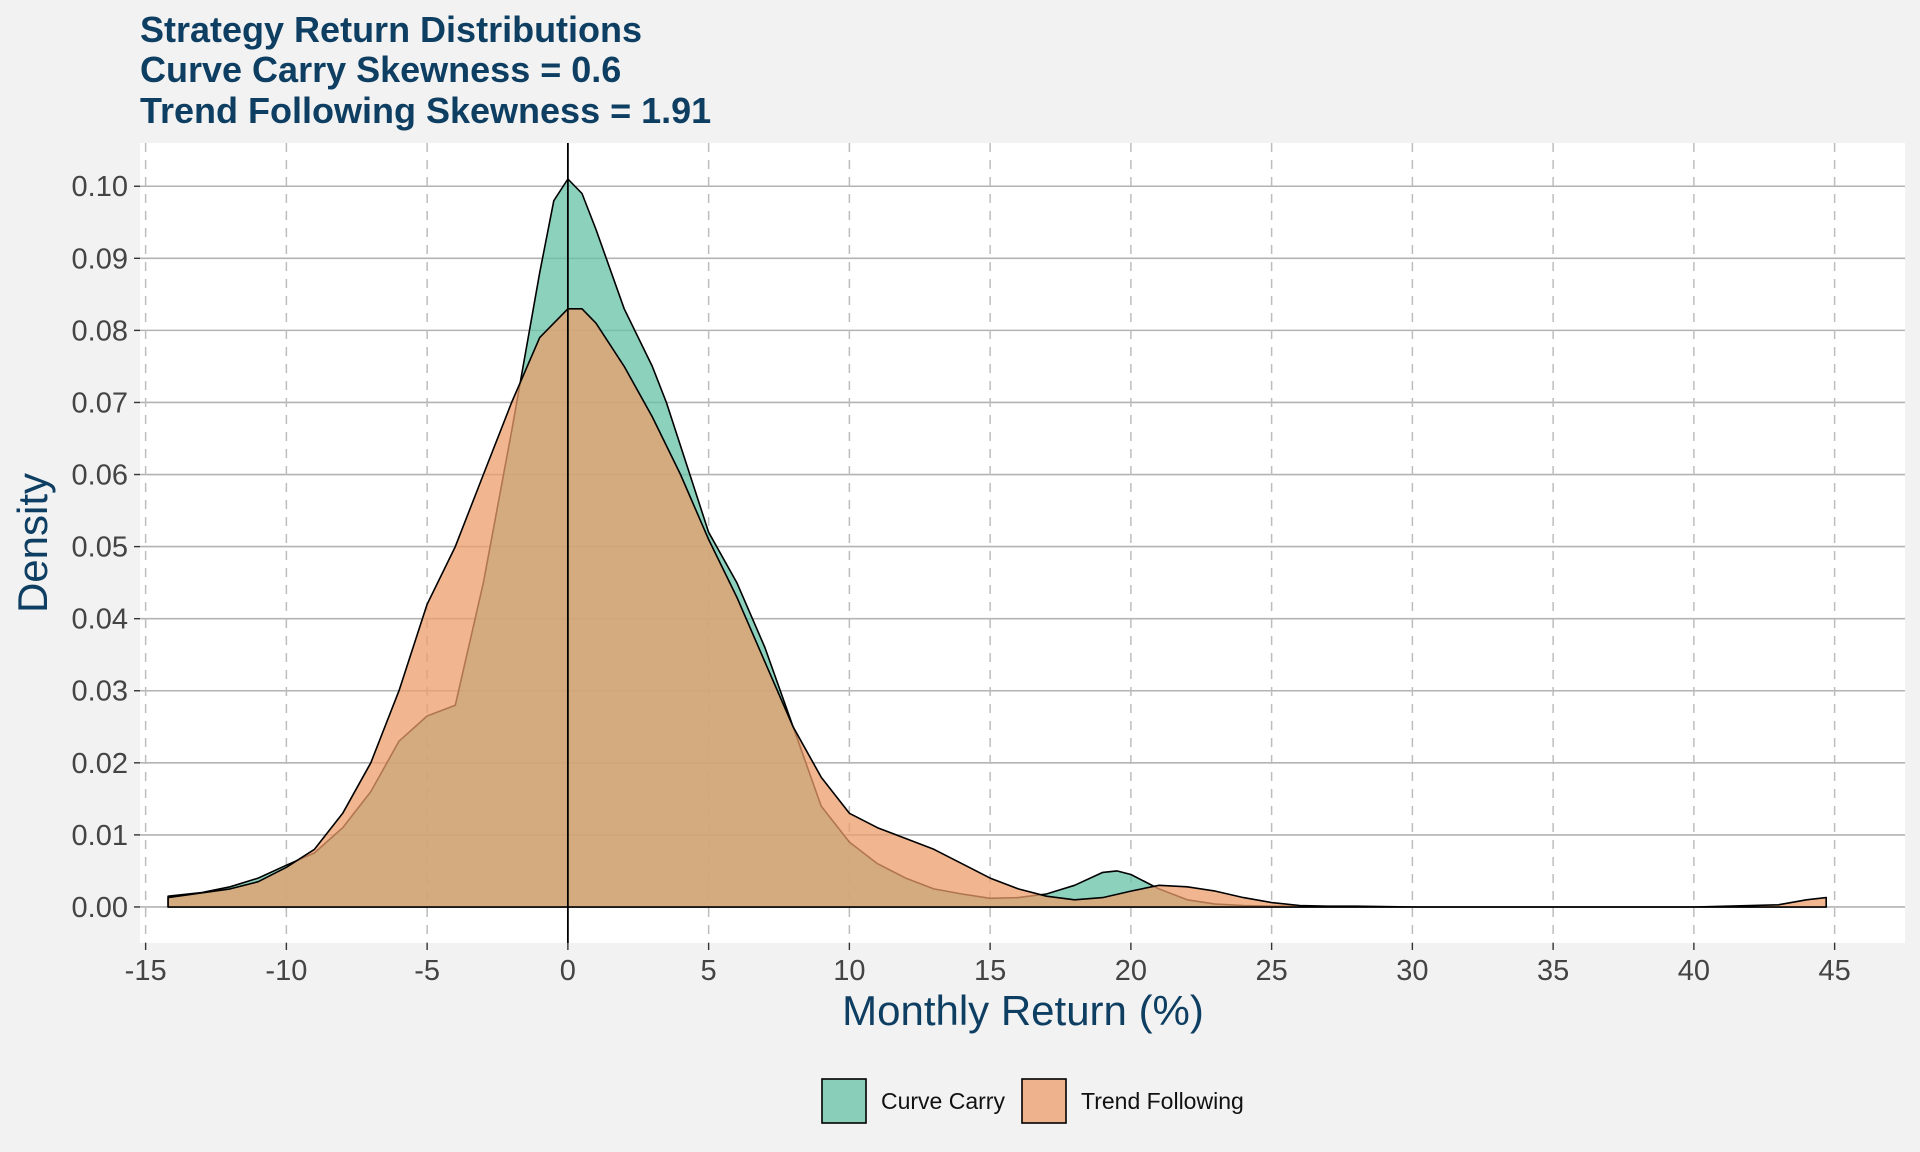 This screenshot has width=1920, height=1152. What do you see at coordinates (100, 764) in the screenshot?
I see `y-tick-label-2: 0.02` at bounding box center [100, 764].